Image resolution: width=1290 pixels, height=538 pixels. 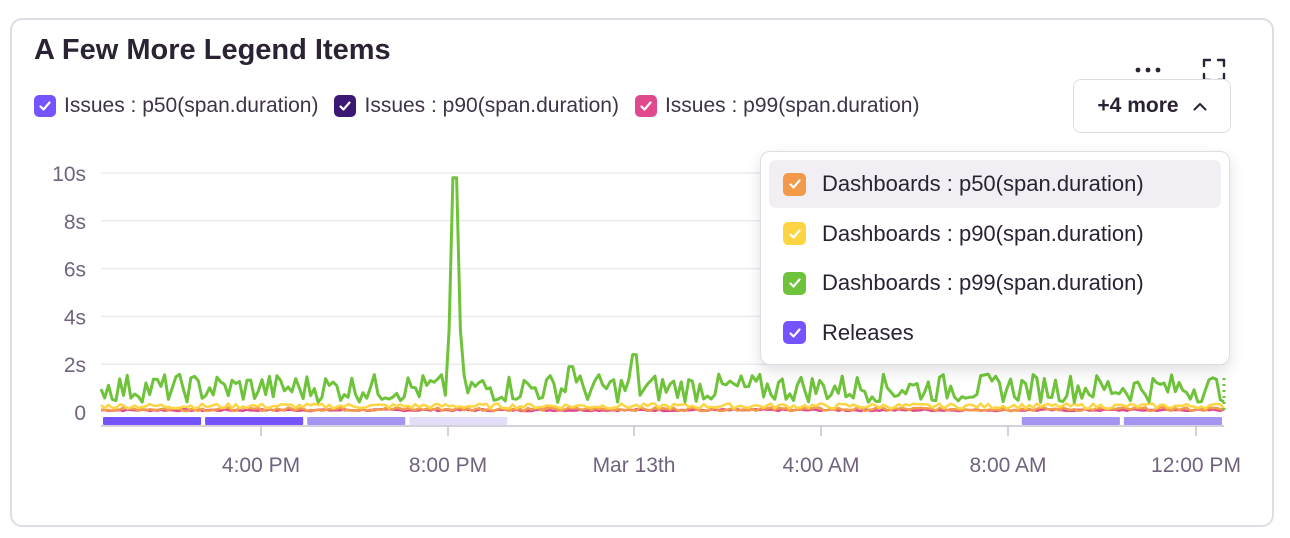 I want to click on x-tick-label: 4:00 PM, so click(x=261, y=465).